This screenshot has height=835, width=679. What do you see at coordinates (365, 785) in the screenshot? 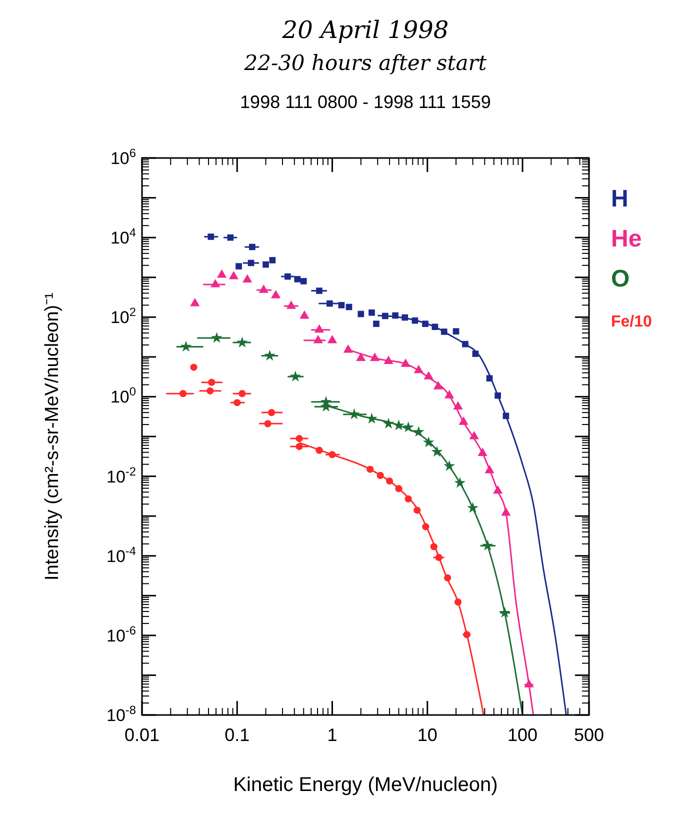
I see `x-axis-title: Kinetic Energy (MeV/nucleon)` at bounding box center [365, 785].